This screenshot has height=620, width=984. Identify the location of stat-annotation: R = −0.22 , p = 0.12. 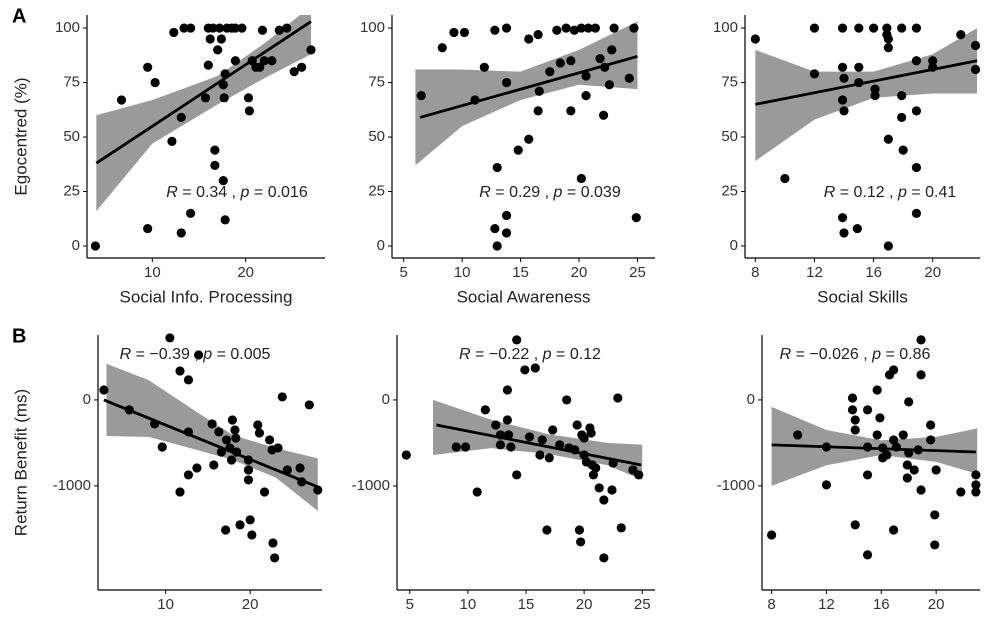
(530, 354).